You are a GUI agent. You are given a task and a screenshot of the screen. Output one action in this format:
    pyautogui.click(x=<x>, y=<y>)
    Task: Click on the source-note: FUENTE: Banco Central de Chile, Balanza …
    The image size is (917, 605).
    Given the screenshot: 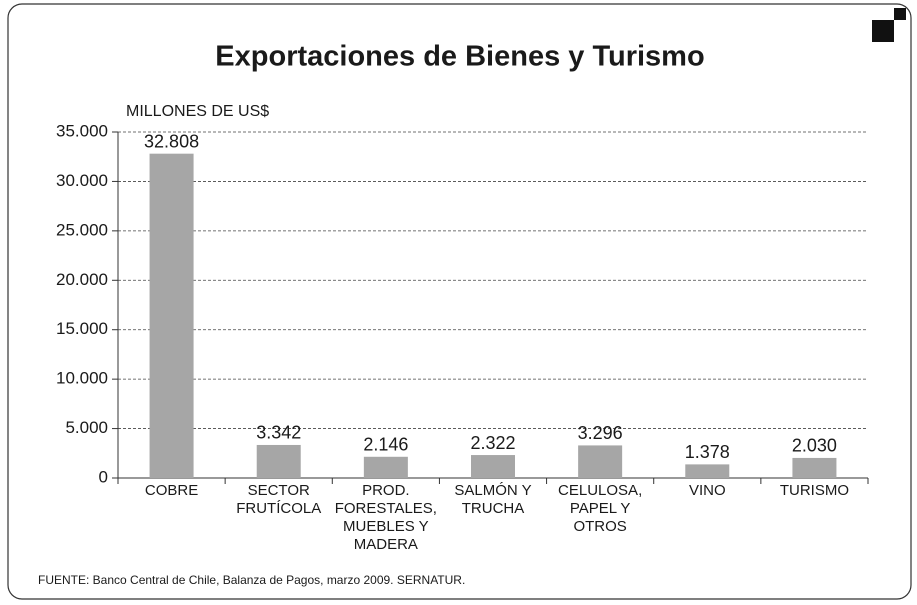 What is the action you would take?
    pyautogui.click(x=251, y=580)
    